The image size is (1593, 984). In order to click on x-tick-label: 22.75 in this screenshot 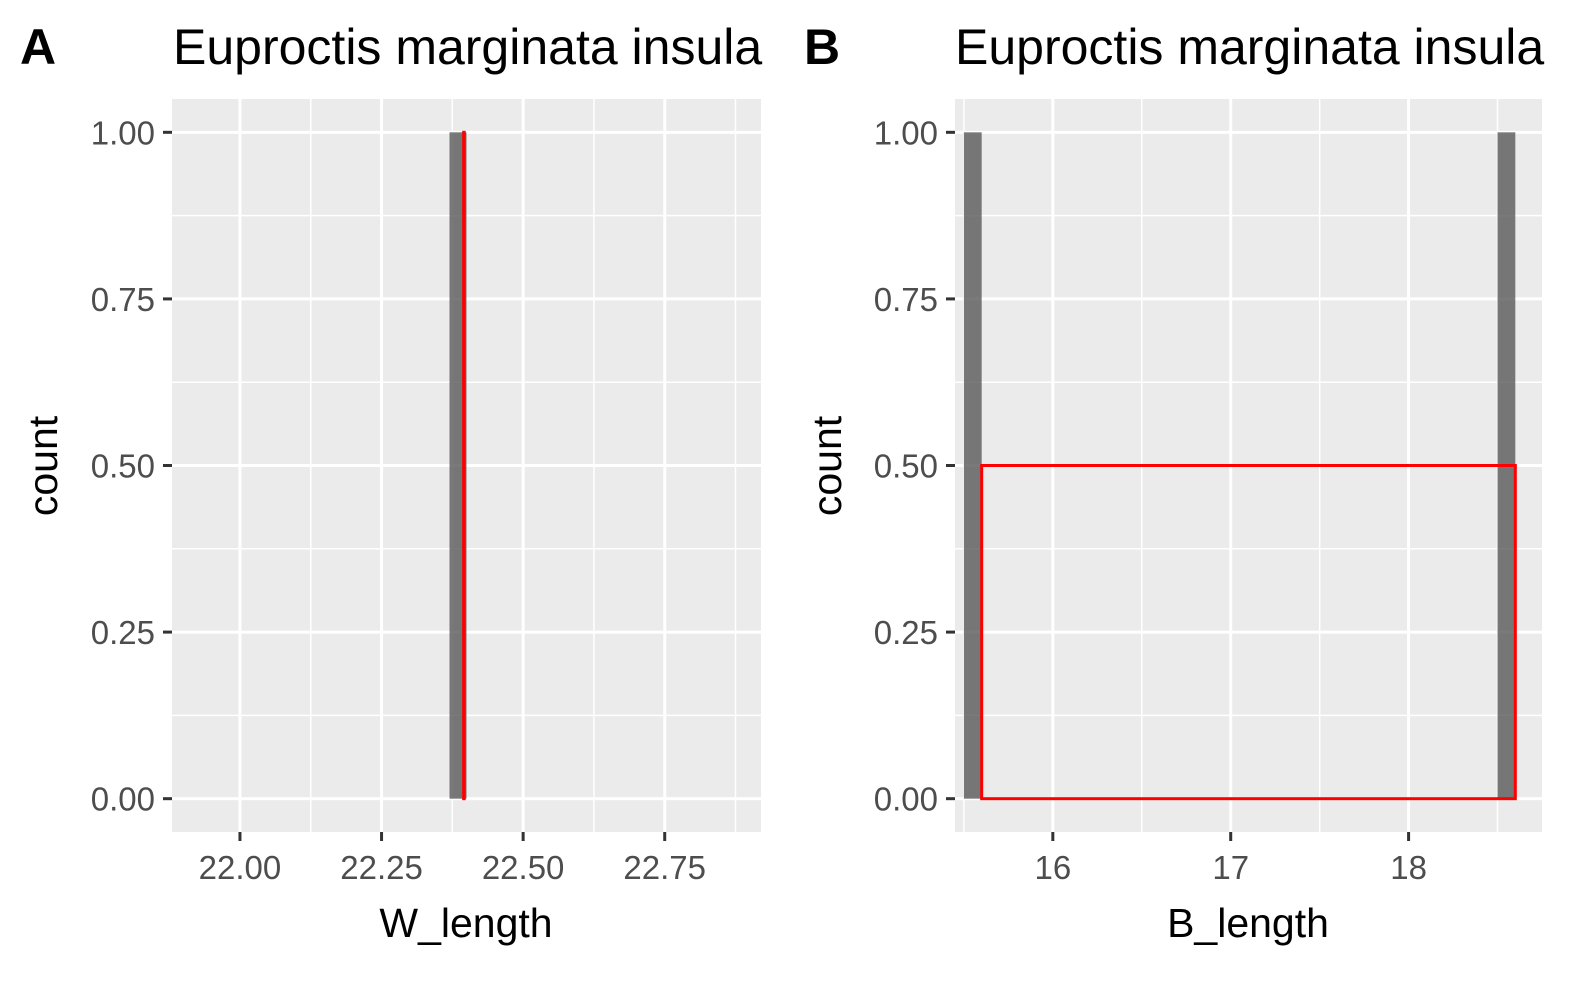, I will do `click(664, 867)`.